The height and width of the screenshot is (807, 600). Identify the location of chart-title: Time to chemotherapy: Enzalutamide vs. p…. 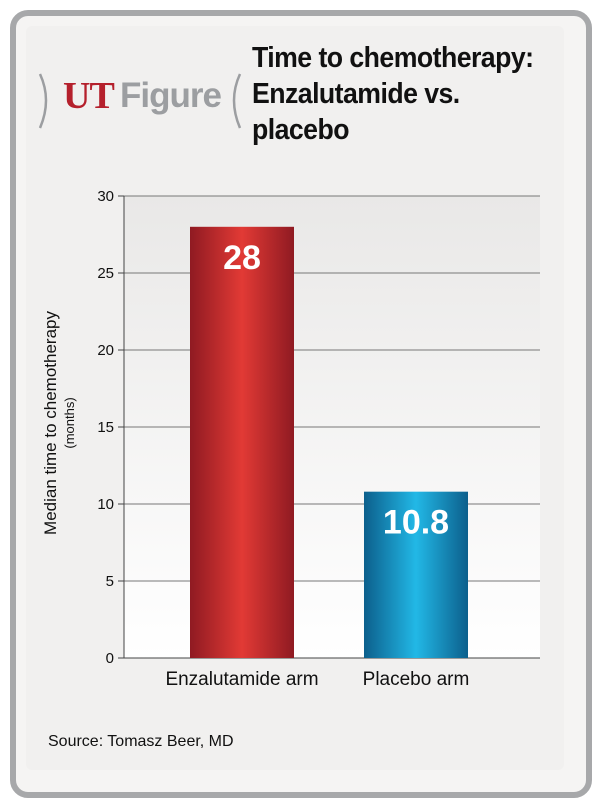
(393, 94).